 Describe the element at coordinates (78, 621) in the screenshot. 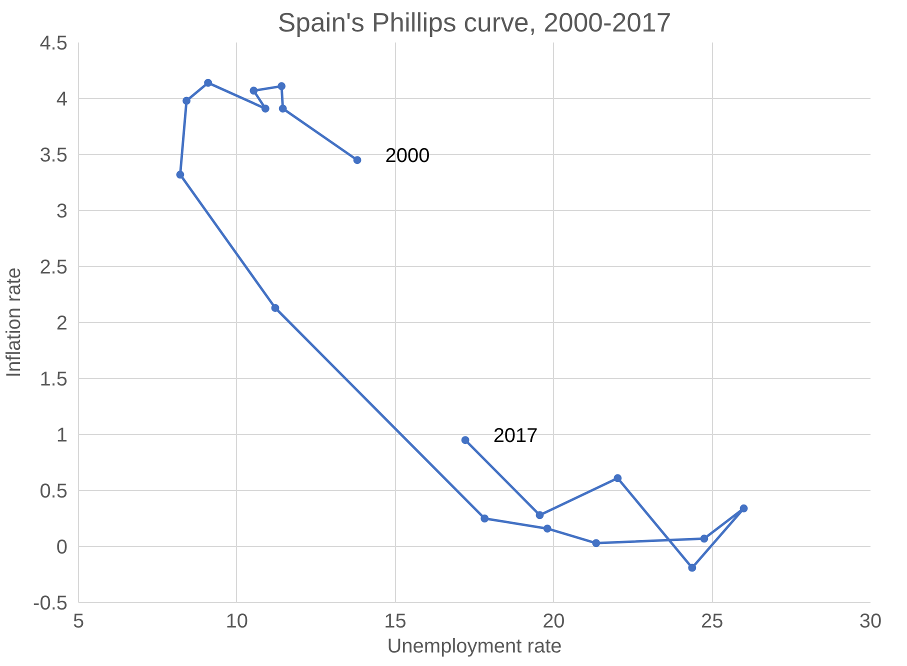

I see `x-tick-label: 5` at that location.